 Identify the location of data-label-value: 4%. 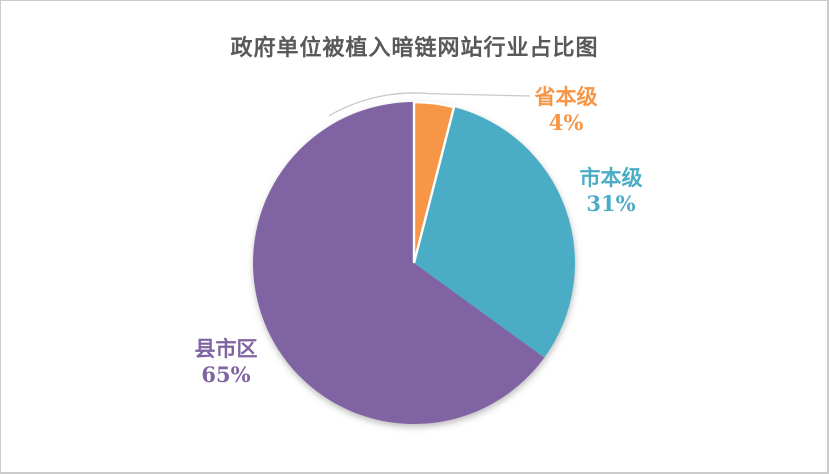
(566, 122).